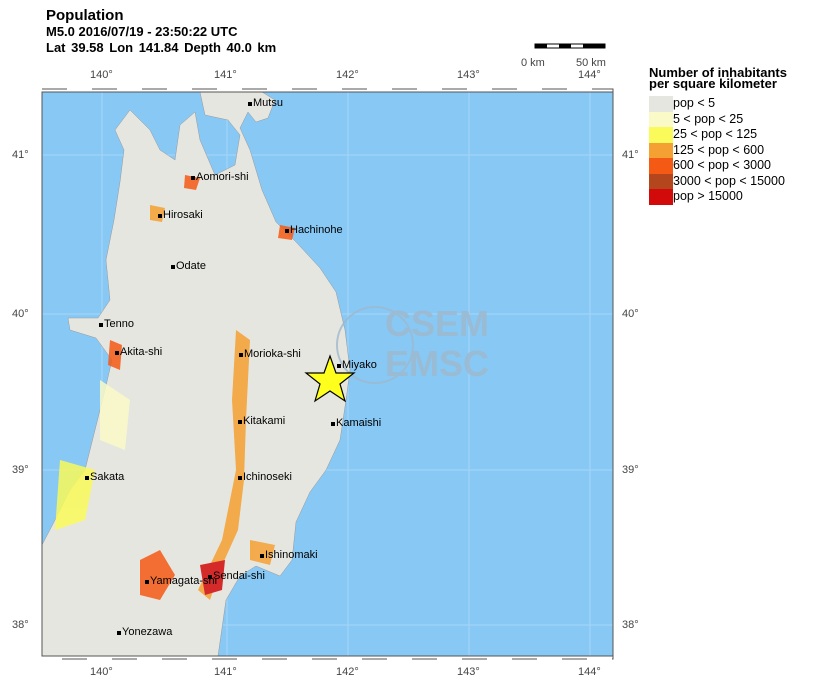 This screenshot has width=817, height=687. What do you see at coordinates (142, 31) in the screenshot?
I see `event-info: M5.0 2016/07/19 - 23:50:22 UTC` at bounding box center [142, 31].